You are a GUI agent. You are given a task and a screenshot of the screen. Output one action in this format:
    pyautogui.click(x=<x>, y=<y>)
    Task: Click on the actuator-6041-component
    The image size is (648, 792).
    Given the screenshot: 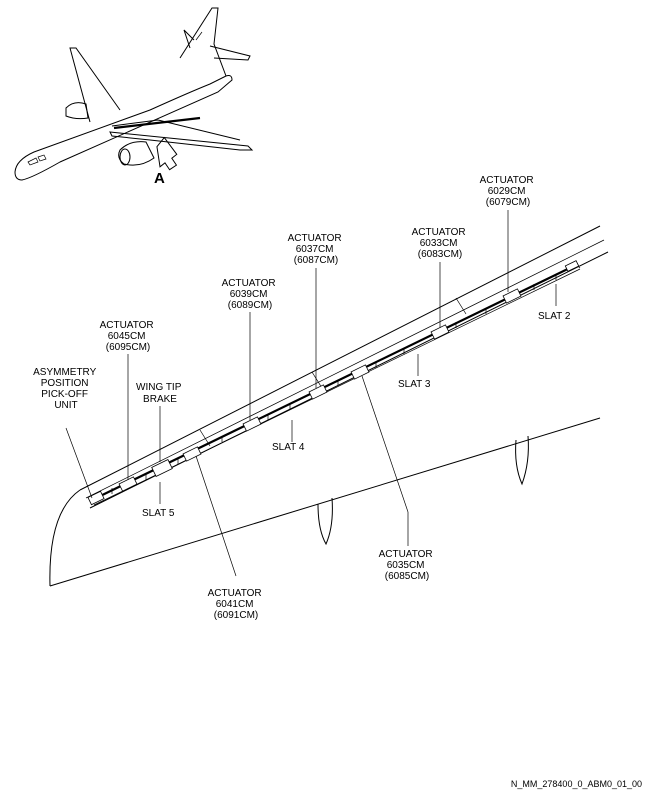 What is the action you would take?
    pyautogui.click(x=192, y=454)
    